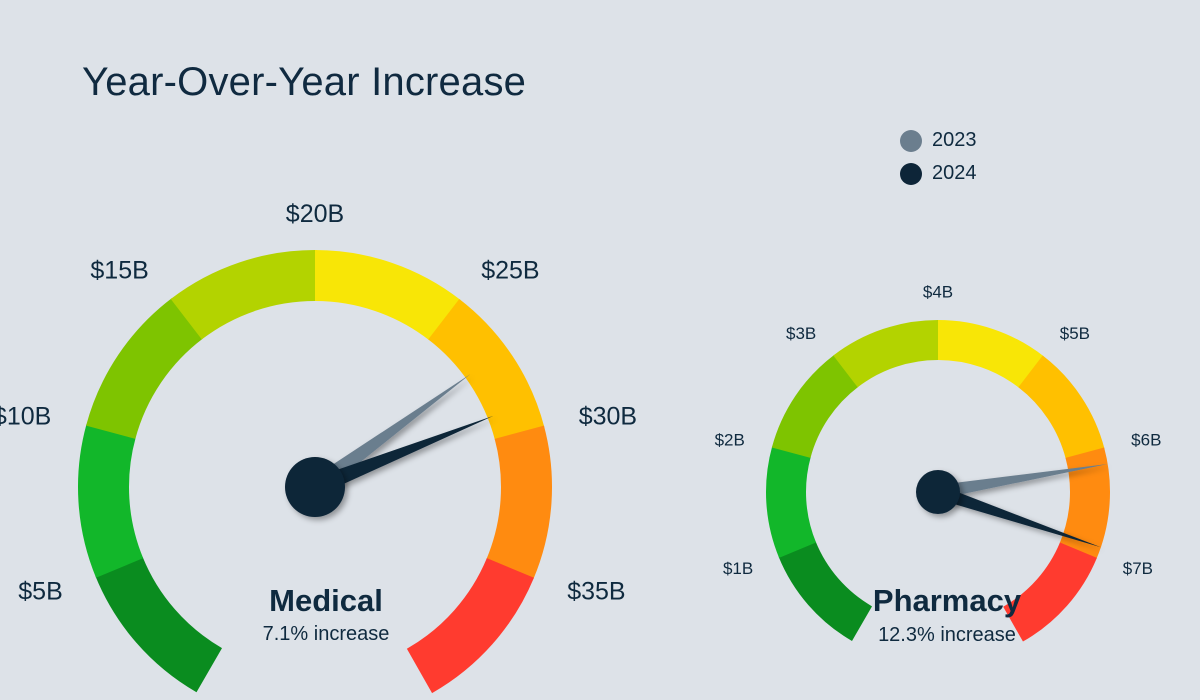 Image resolution: width=1200 pixels, height=700 pixels. Describe the element at coordinates (510, 270) in the screenshot. I see `medical-tick-label: $25B` at that location.